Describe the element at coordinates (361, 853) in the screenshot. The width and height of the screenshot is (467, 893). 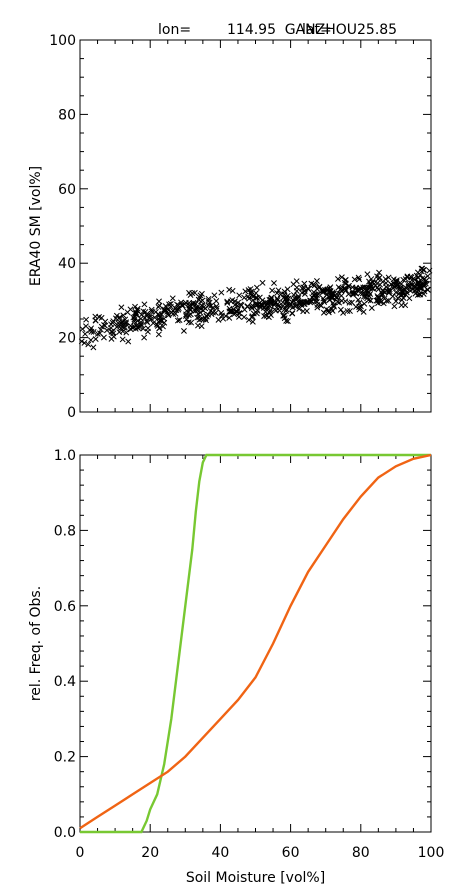
I see `x-tick-label: 80` at that location.